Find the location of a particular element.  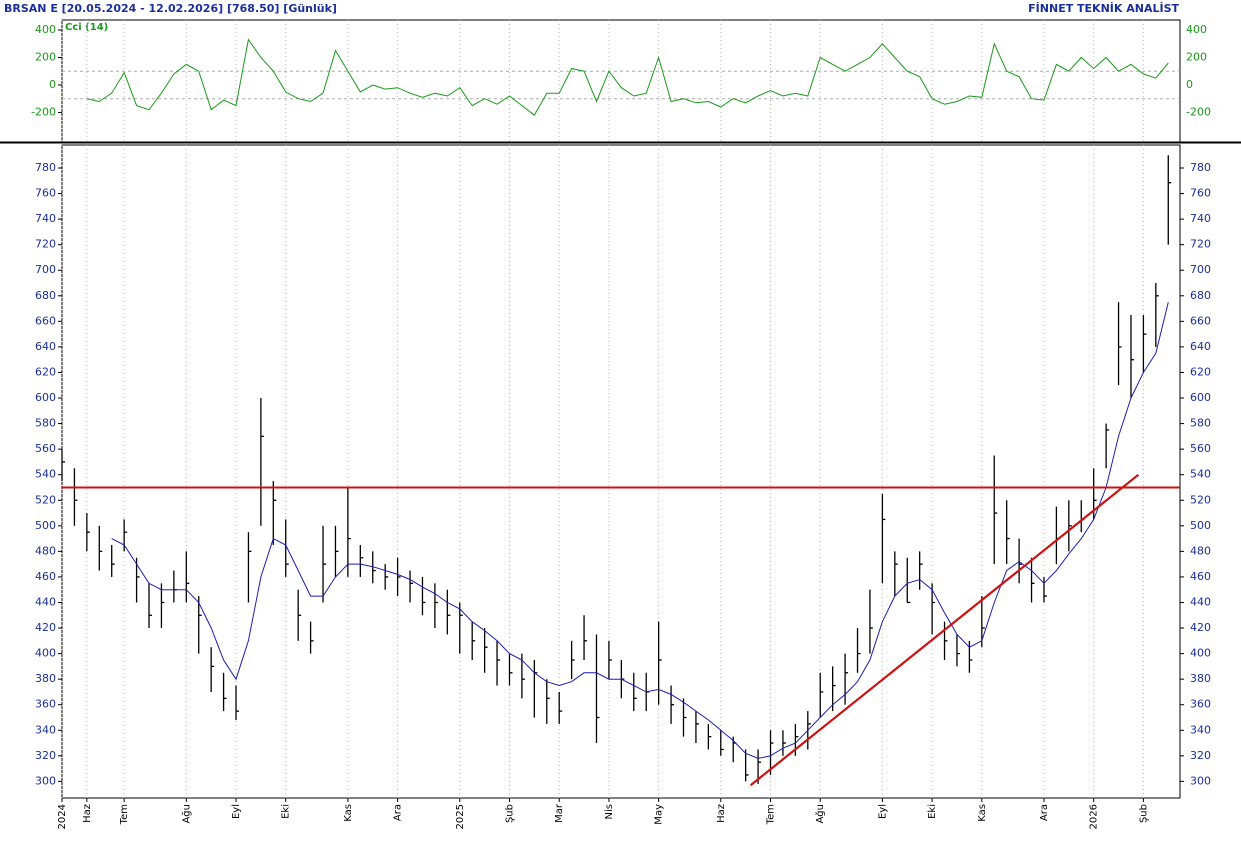

cci-label: Cci (14) is located at coordinates (86, 27).